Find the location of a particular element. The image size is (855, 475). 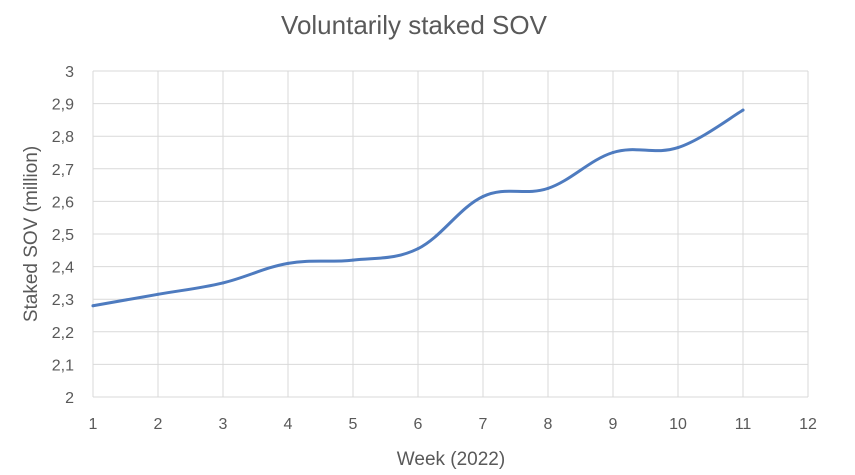

y-tick-label: 2,1 is located at coordinates (63, 365).